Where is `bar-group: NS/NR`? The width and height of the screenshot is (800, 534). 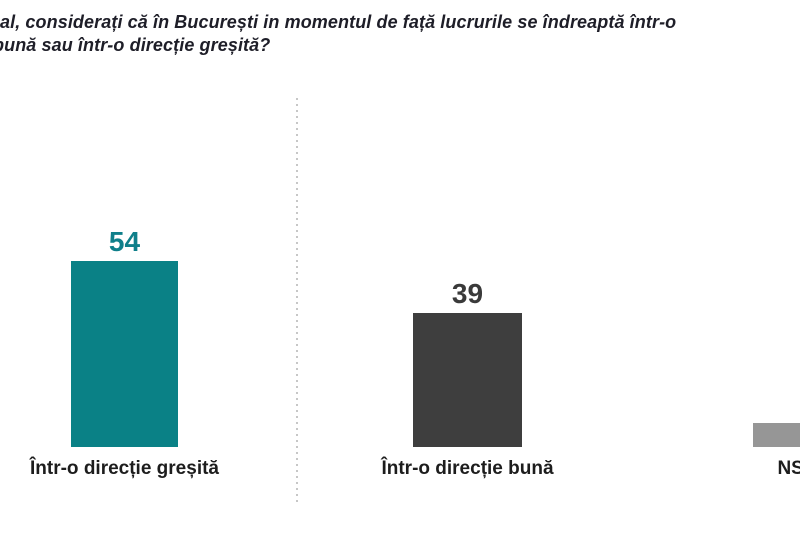 bar-group: NS/NR is located at coordinates (776, 239).